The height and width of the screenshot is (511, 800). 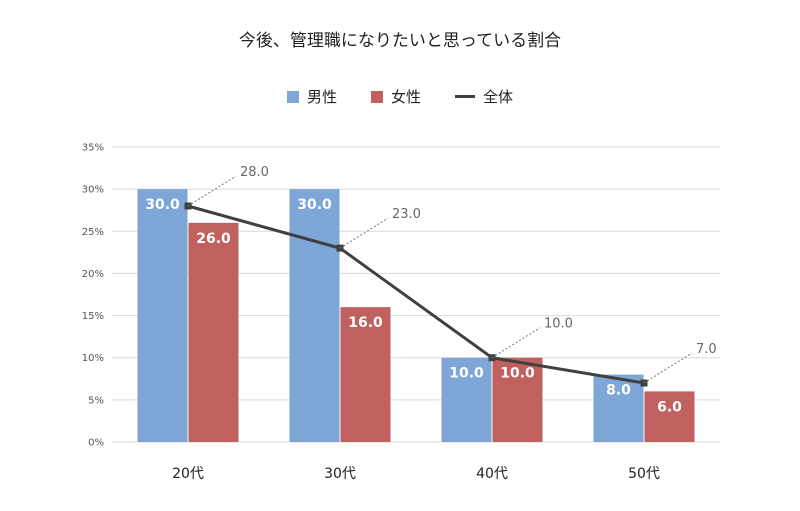 I want to click on legend-item-male: 男性, so click(x=311, y=96).